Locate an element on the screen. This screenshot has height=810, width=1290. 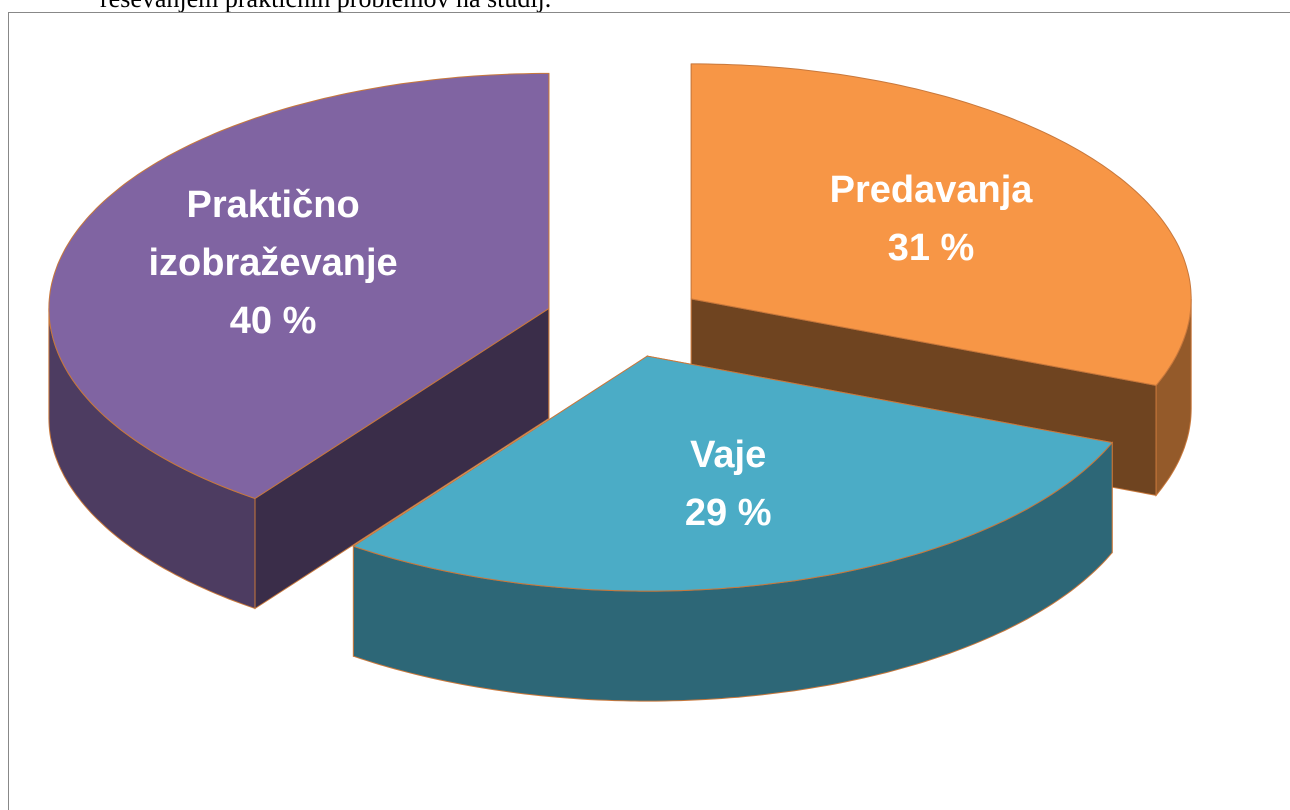
slice-value-label: 29 % is located at coordinates (728, 512).